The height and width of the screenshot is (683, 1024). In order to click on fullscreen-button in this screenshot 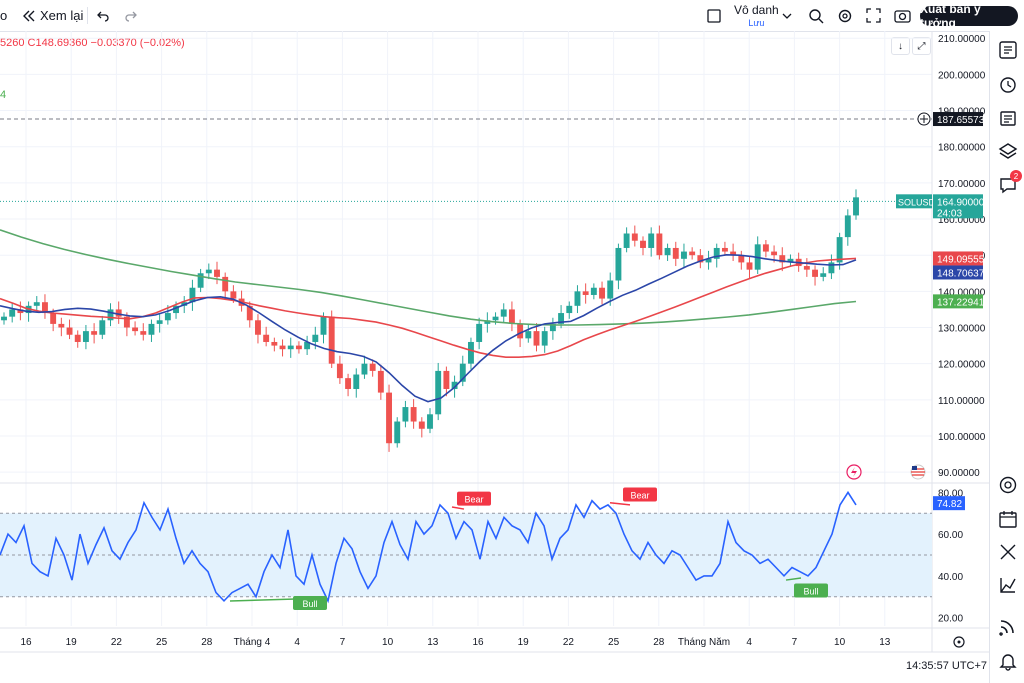, I will do `click(873, 15)`.